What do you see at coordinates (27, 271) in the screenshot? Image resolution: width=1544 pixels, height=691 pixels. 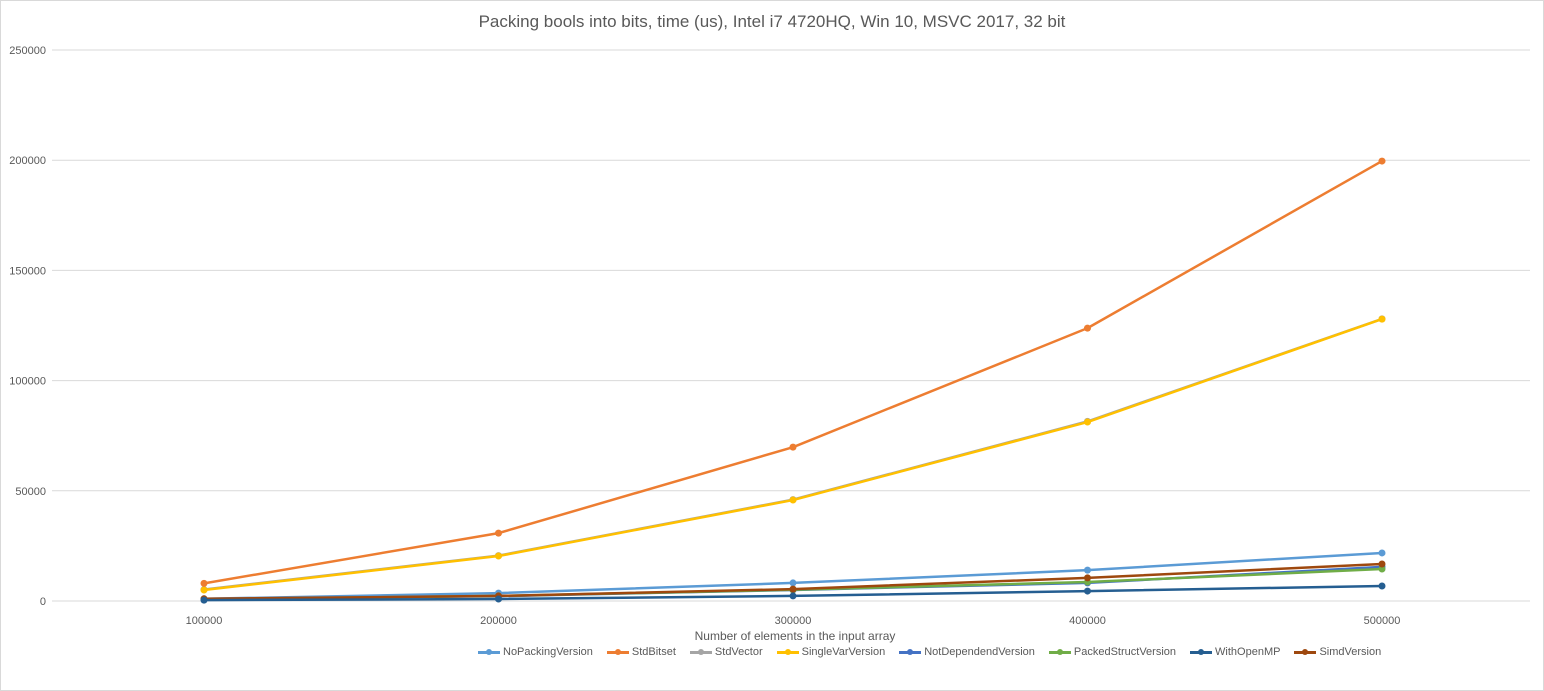 I see `y-tick-label: 150000` at bounding box center [27, 271].